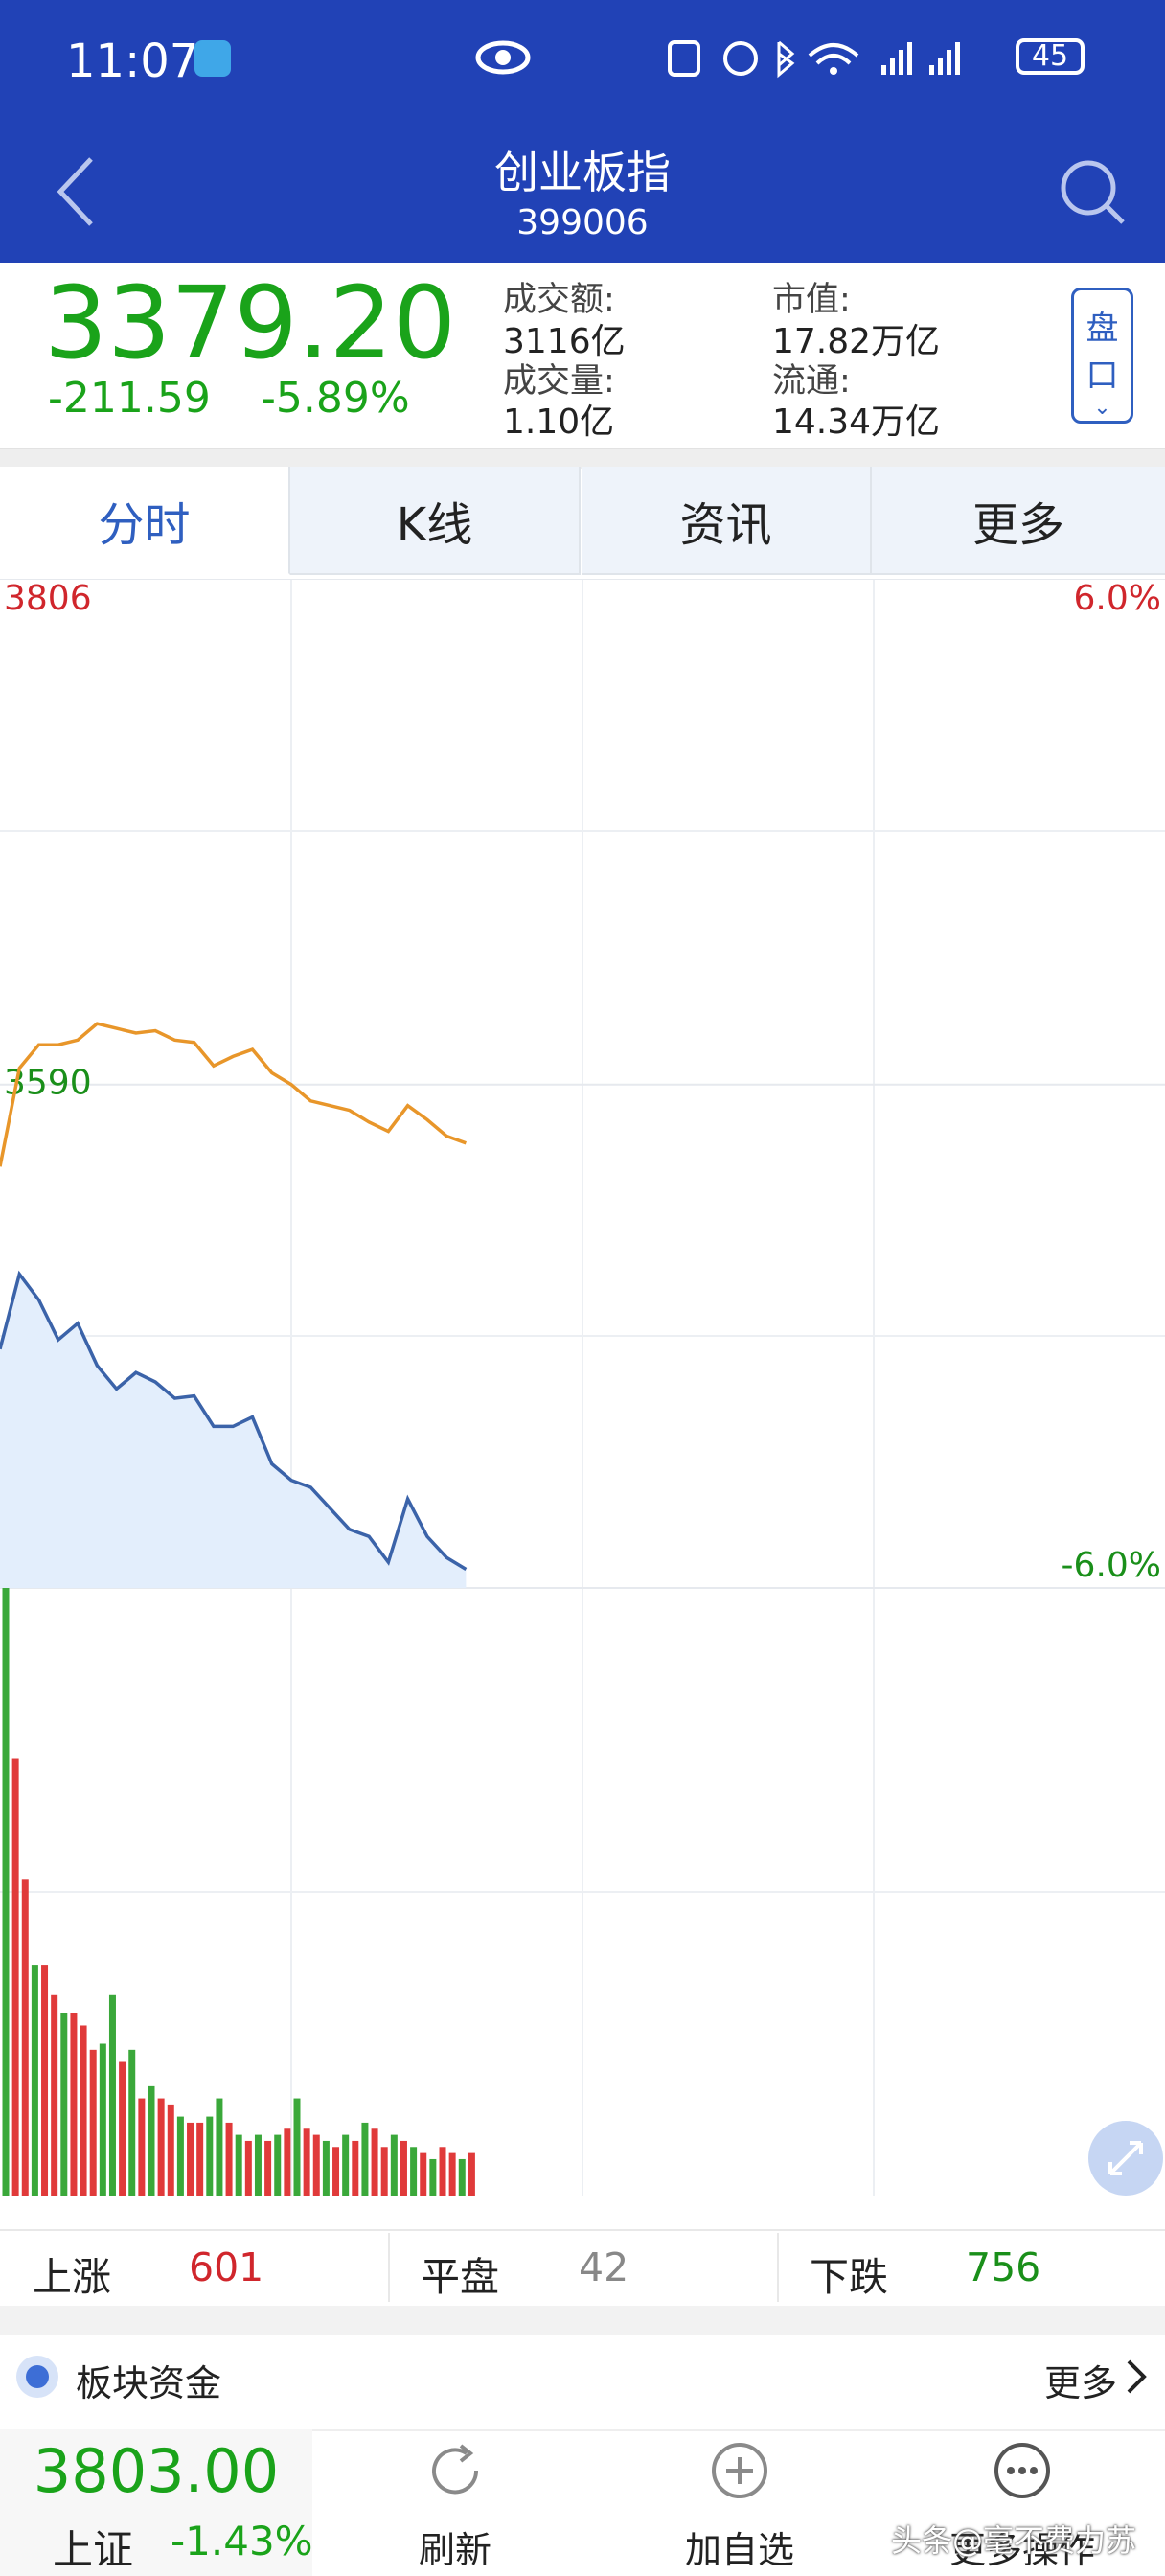  What do you see at coordinates (1021, 2550) in the screenshot?
I see `action-button: 更多操作` at bounding box center [1021, 2550].